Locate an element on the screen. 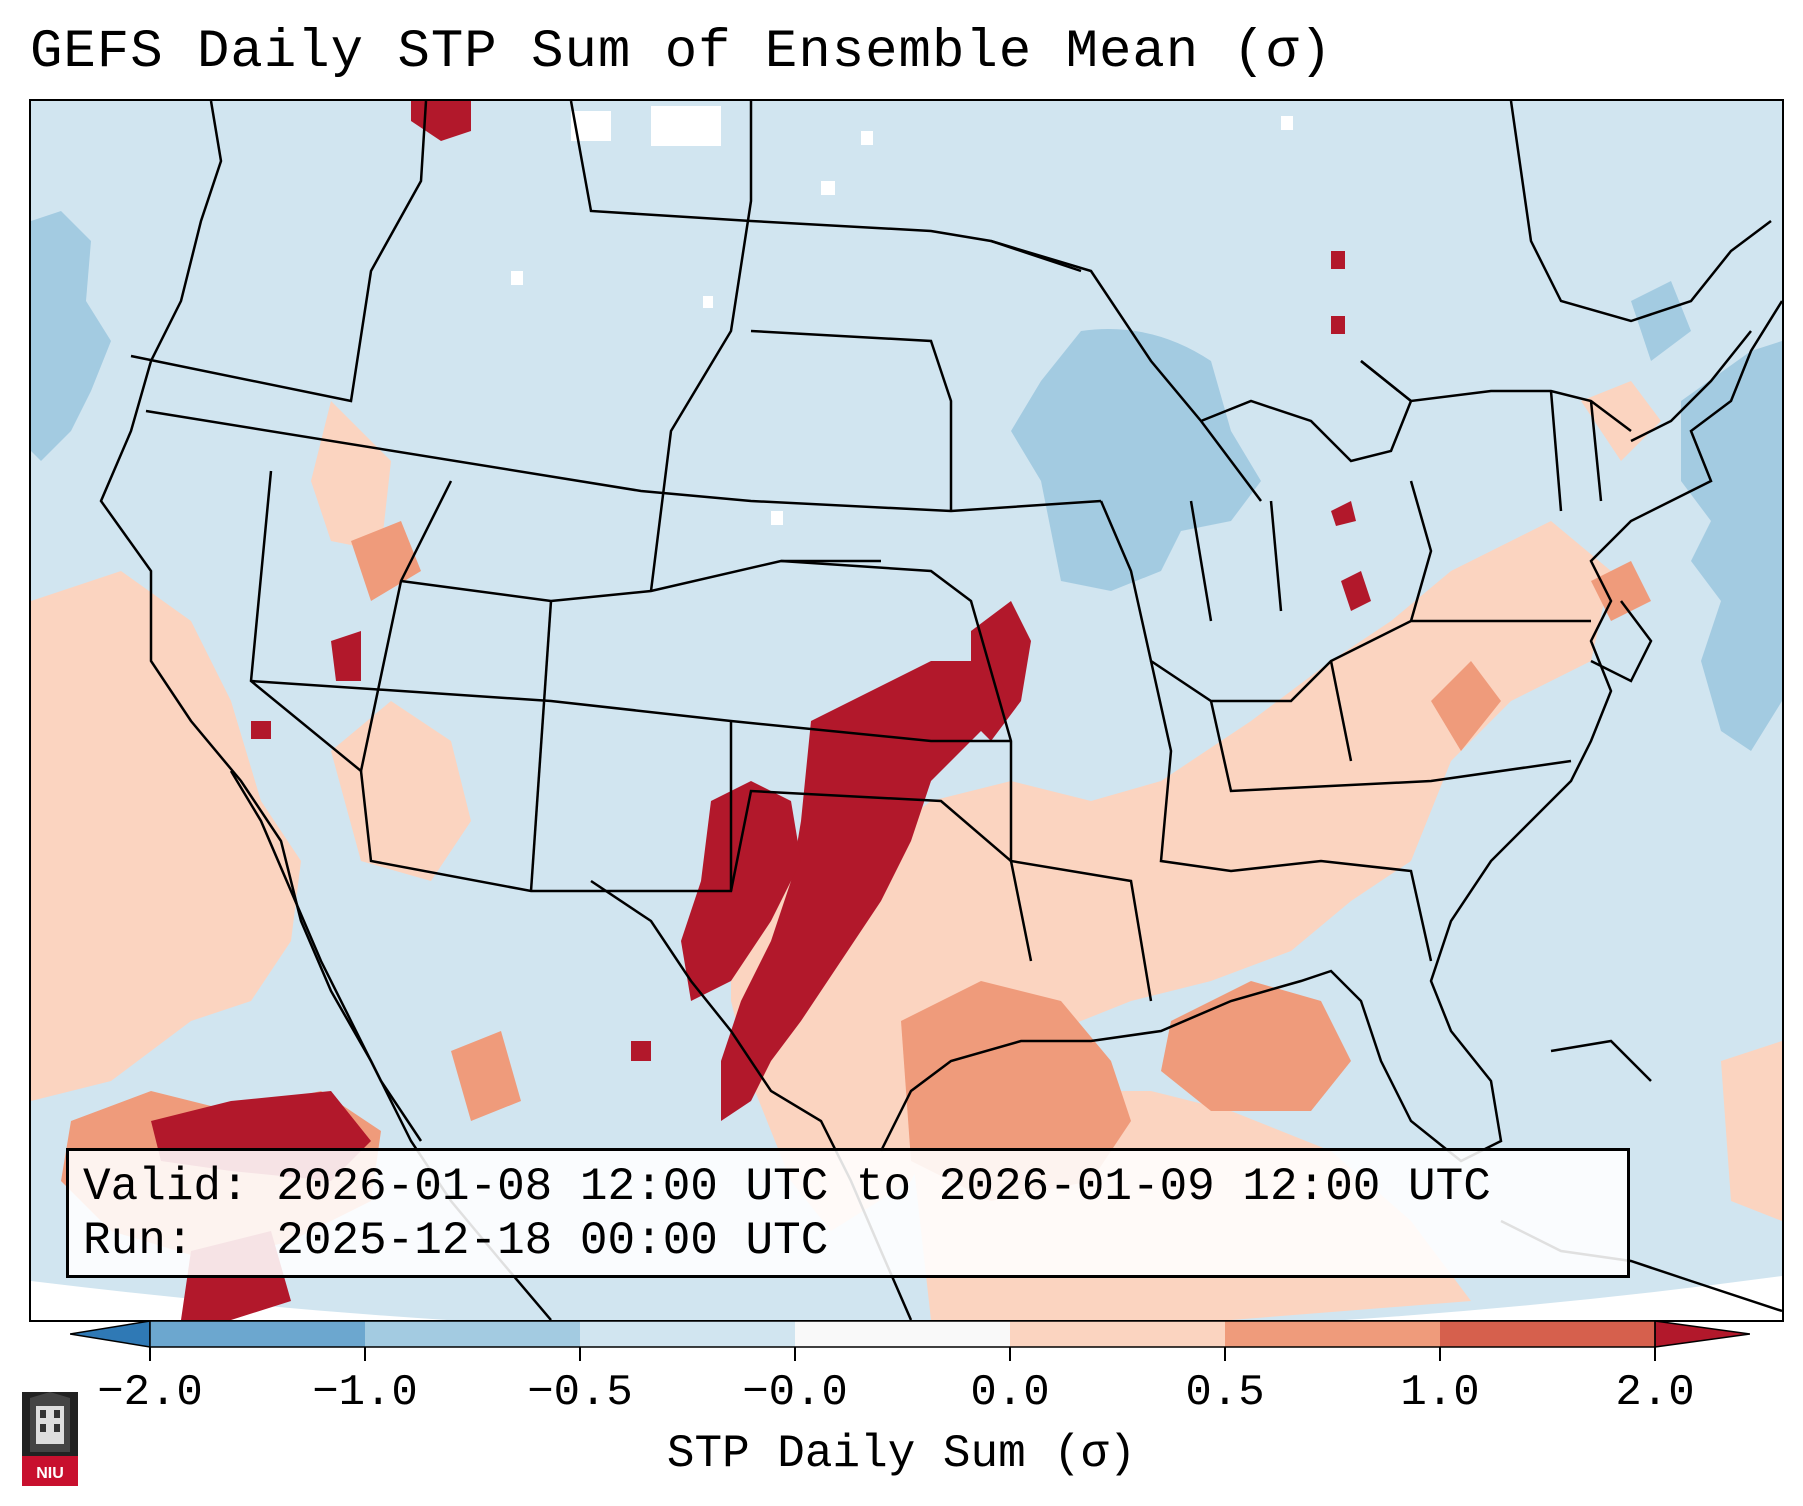 This screenshot has width=1803, height=1506. colorbar-outline is located at coordinates (902, 1334).